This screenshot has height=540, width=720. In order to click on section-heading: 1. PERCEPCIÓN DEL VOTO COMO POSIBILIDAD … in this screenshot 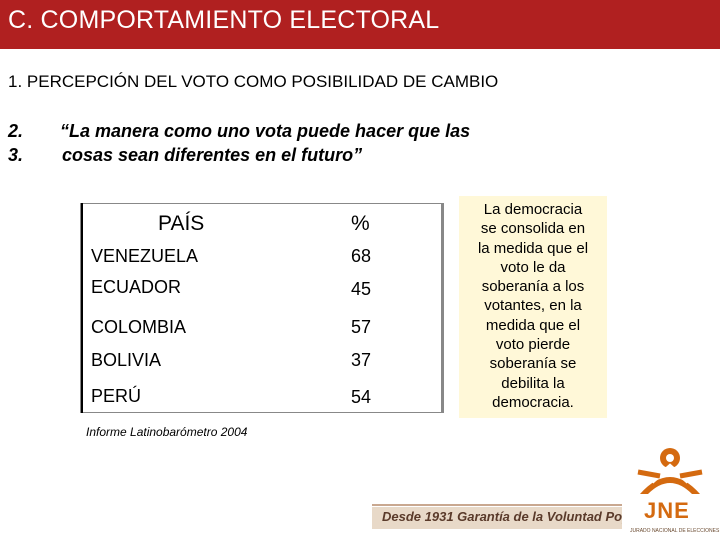, I will do `click(253, 81)`.